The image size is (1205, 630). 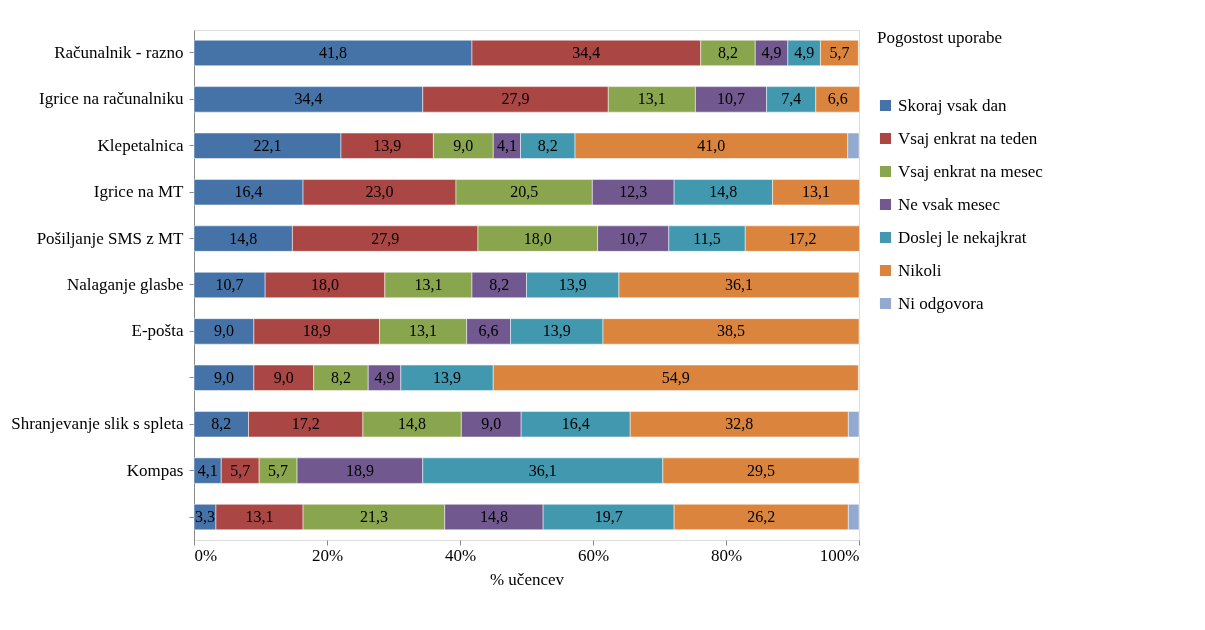 What do you see at coordinates (739, 424) in the screenshot?
I see `data-label: 32,8` at bounding box center [739, 424].